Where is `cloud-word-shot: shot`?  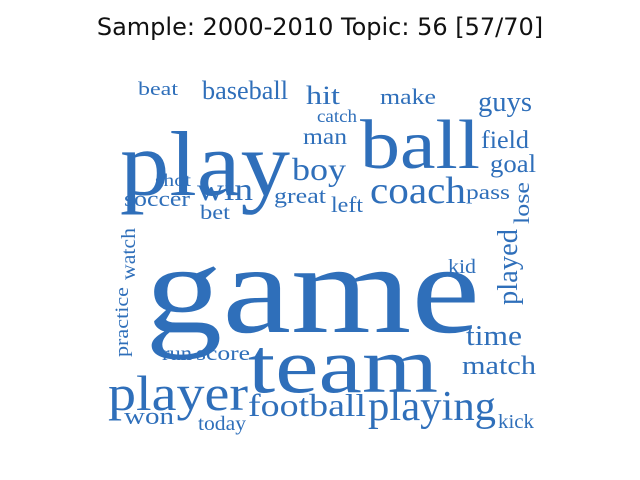
cloud-word-shot: shot is located at coordinates (173, 180).